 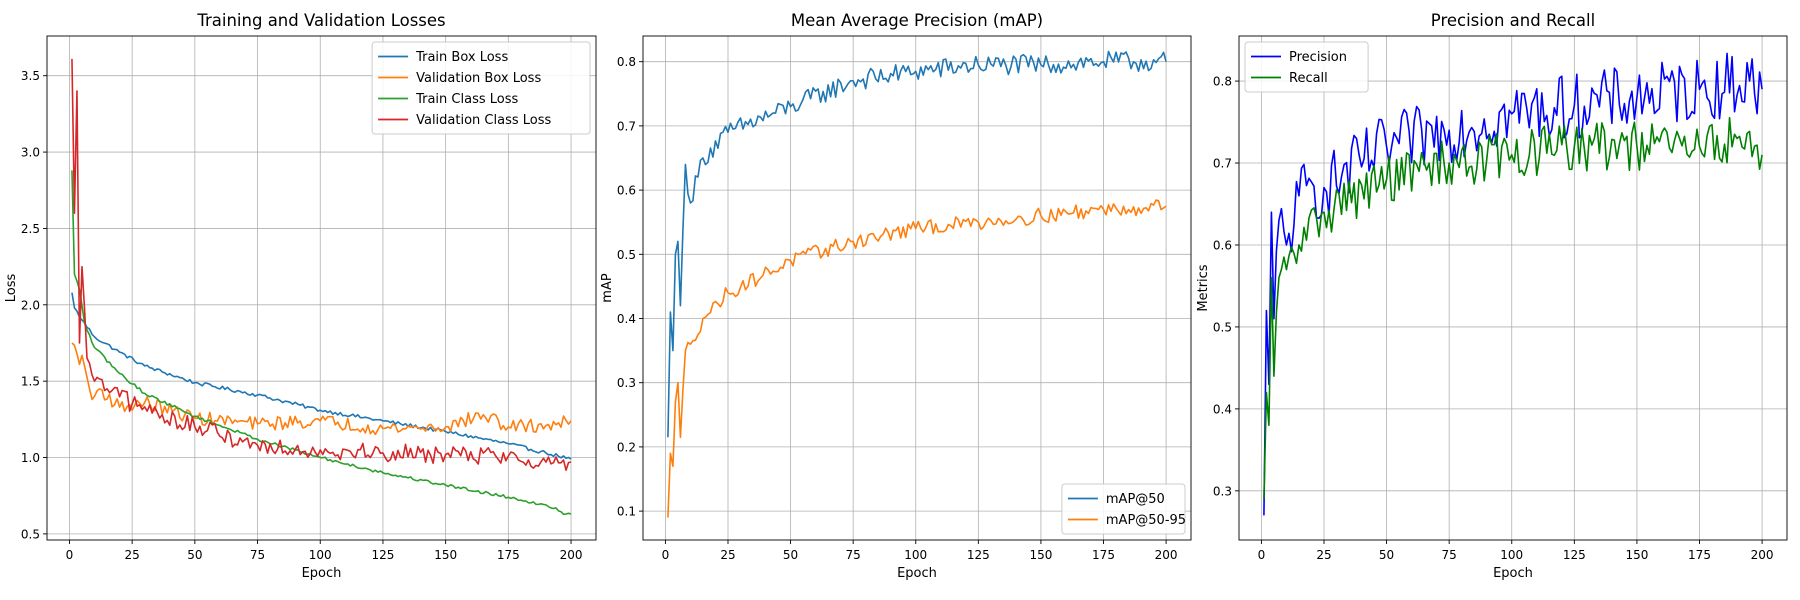 I want to click on y-tick-label: 3.5, so click(x=30, y=76).